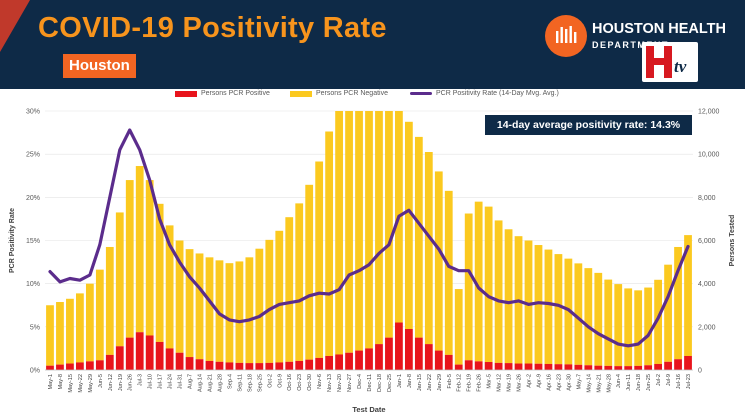 The height and width of the screenshot is (419, 745). Describe the element at coordinates (659, 380) in the screenshot. I see `x-tick-label: Jul-2` at that location.